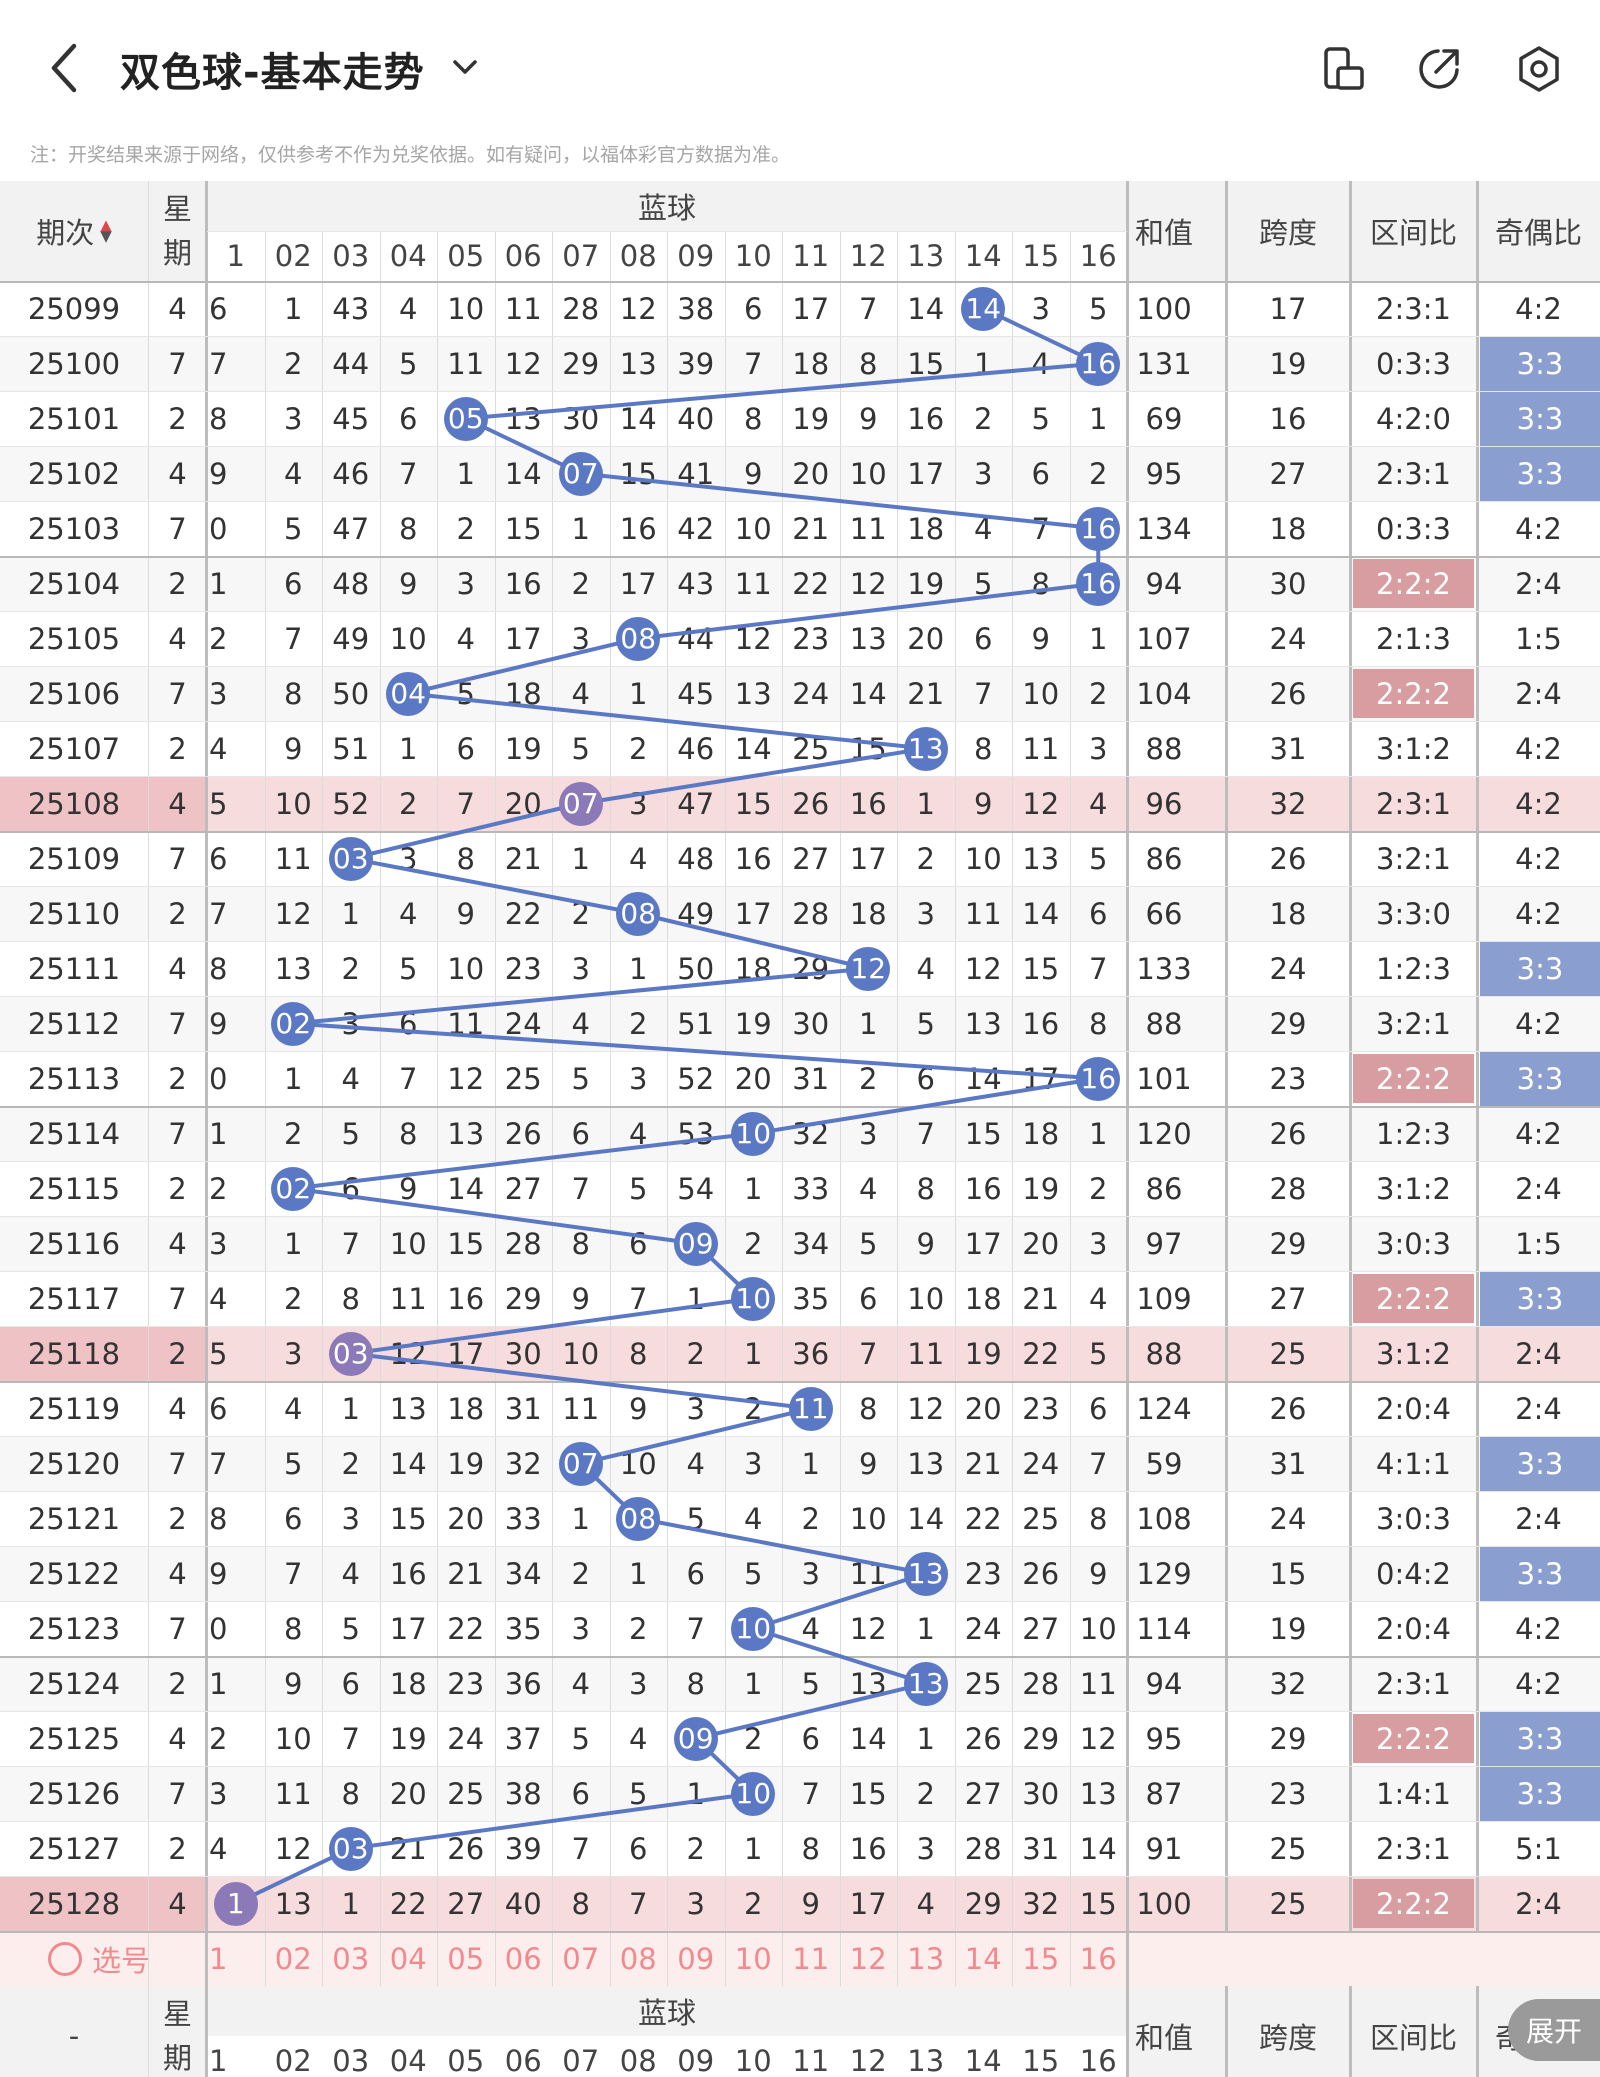 The image size is (1600, 2077). What do you see at coordinates (638, 1958) in the screenshot?
I see `select-number-button: 08` at bounding box center [638, 1958].